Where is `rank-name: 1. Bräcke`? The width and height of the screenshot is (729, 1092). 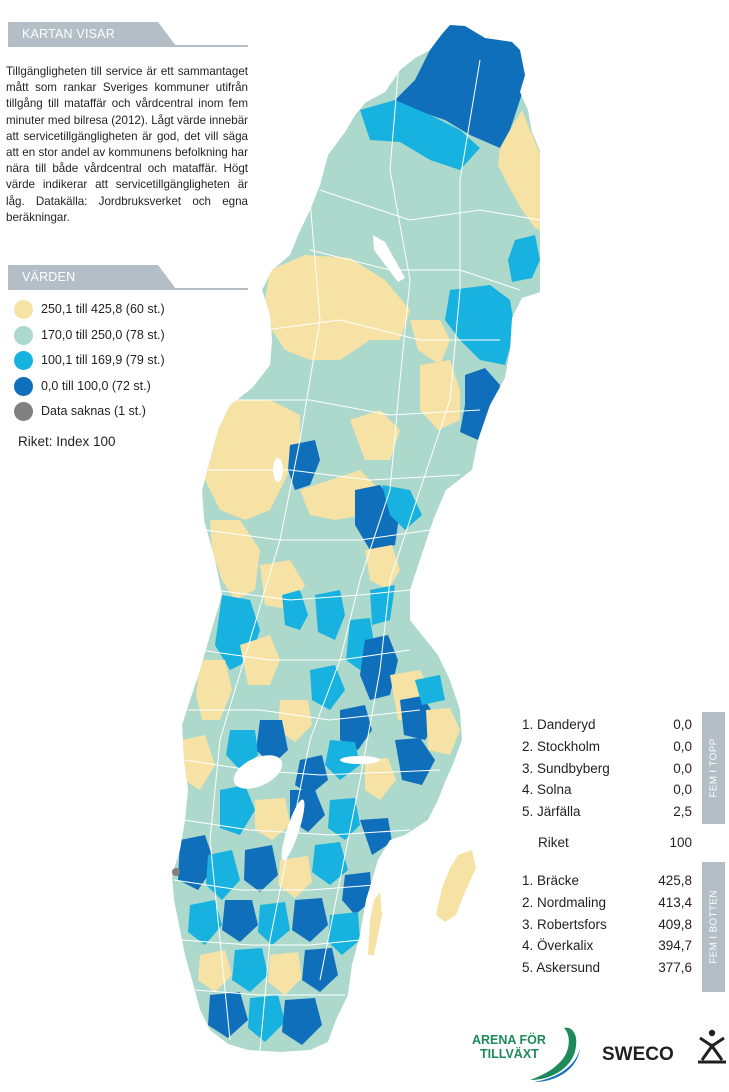 rank-name: 1. Bräcke is located at coordinates (551, 880).